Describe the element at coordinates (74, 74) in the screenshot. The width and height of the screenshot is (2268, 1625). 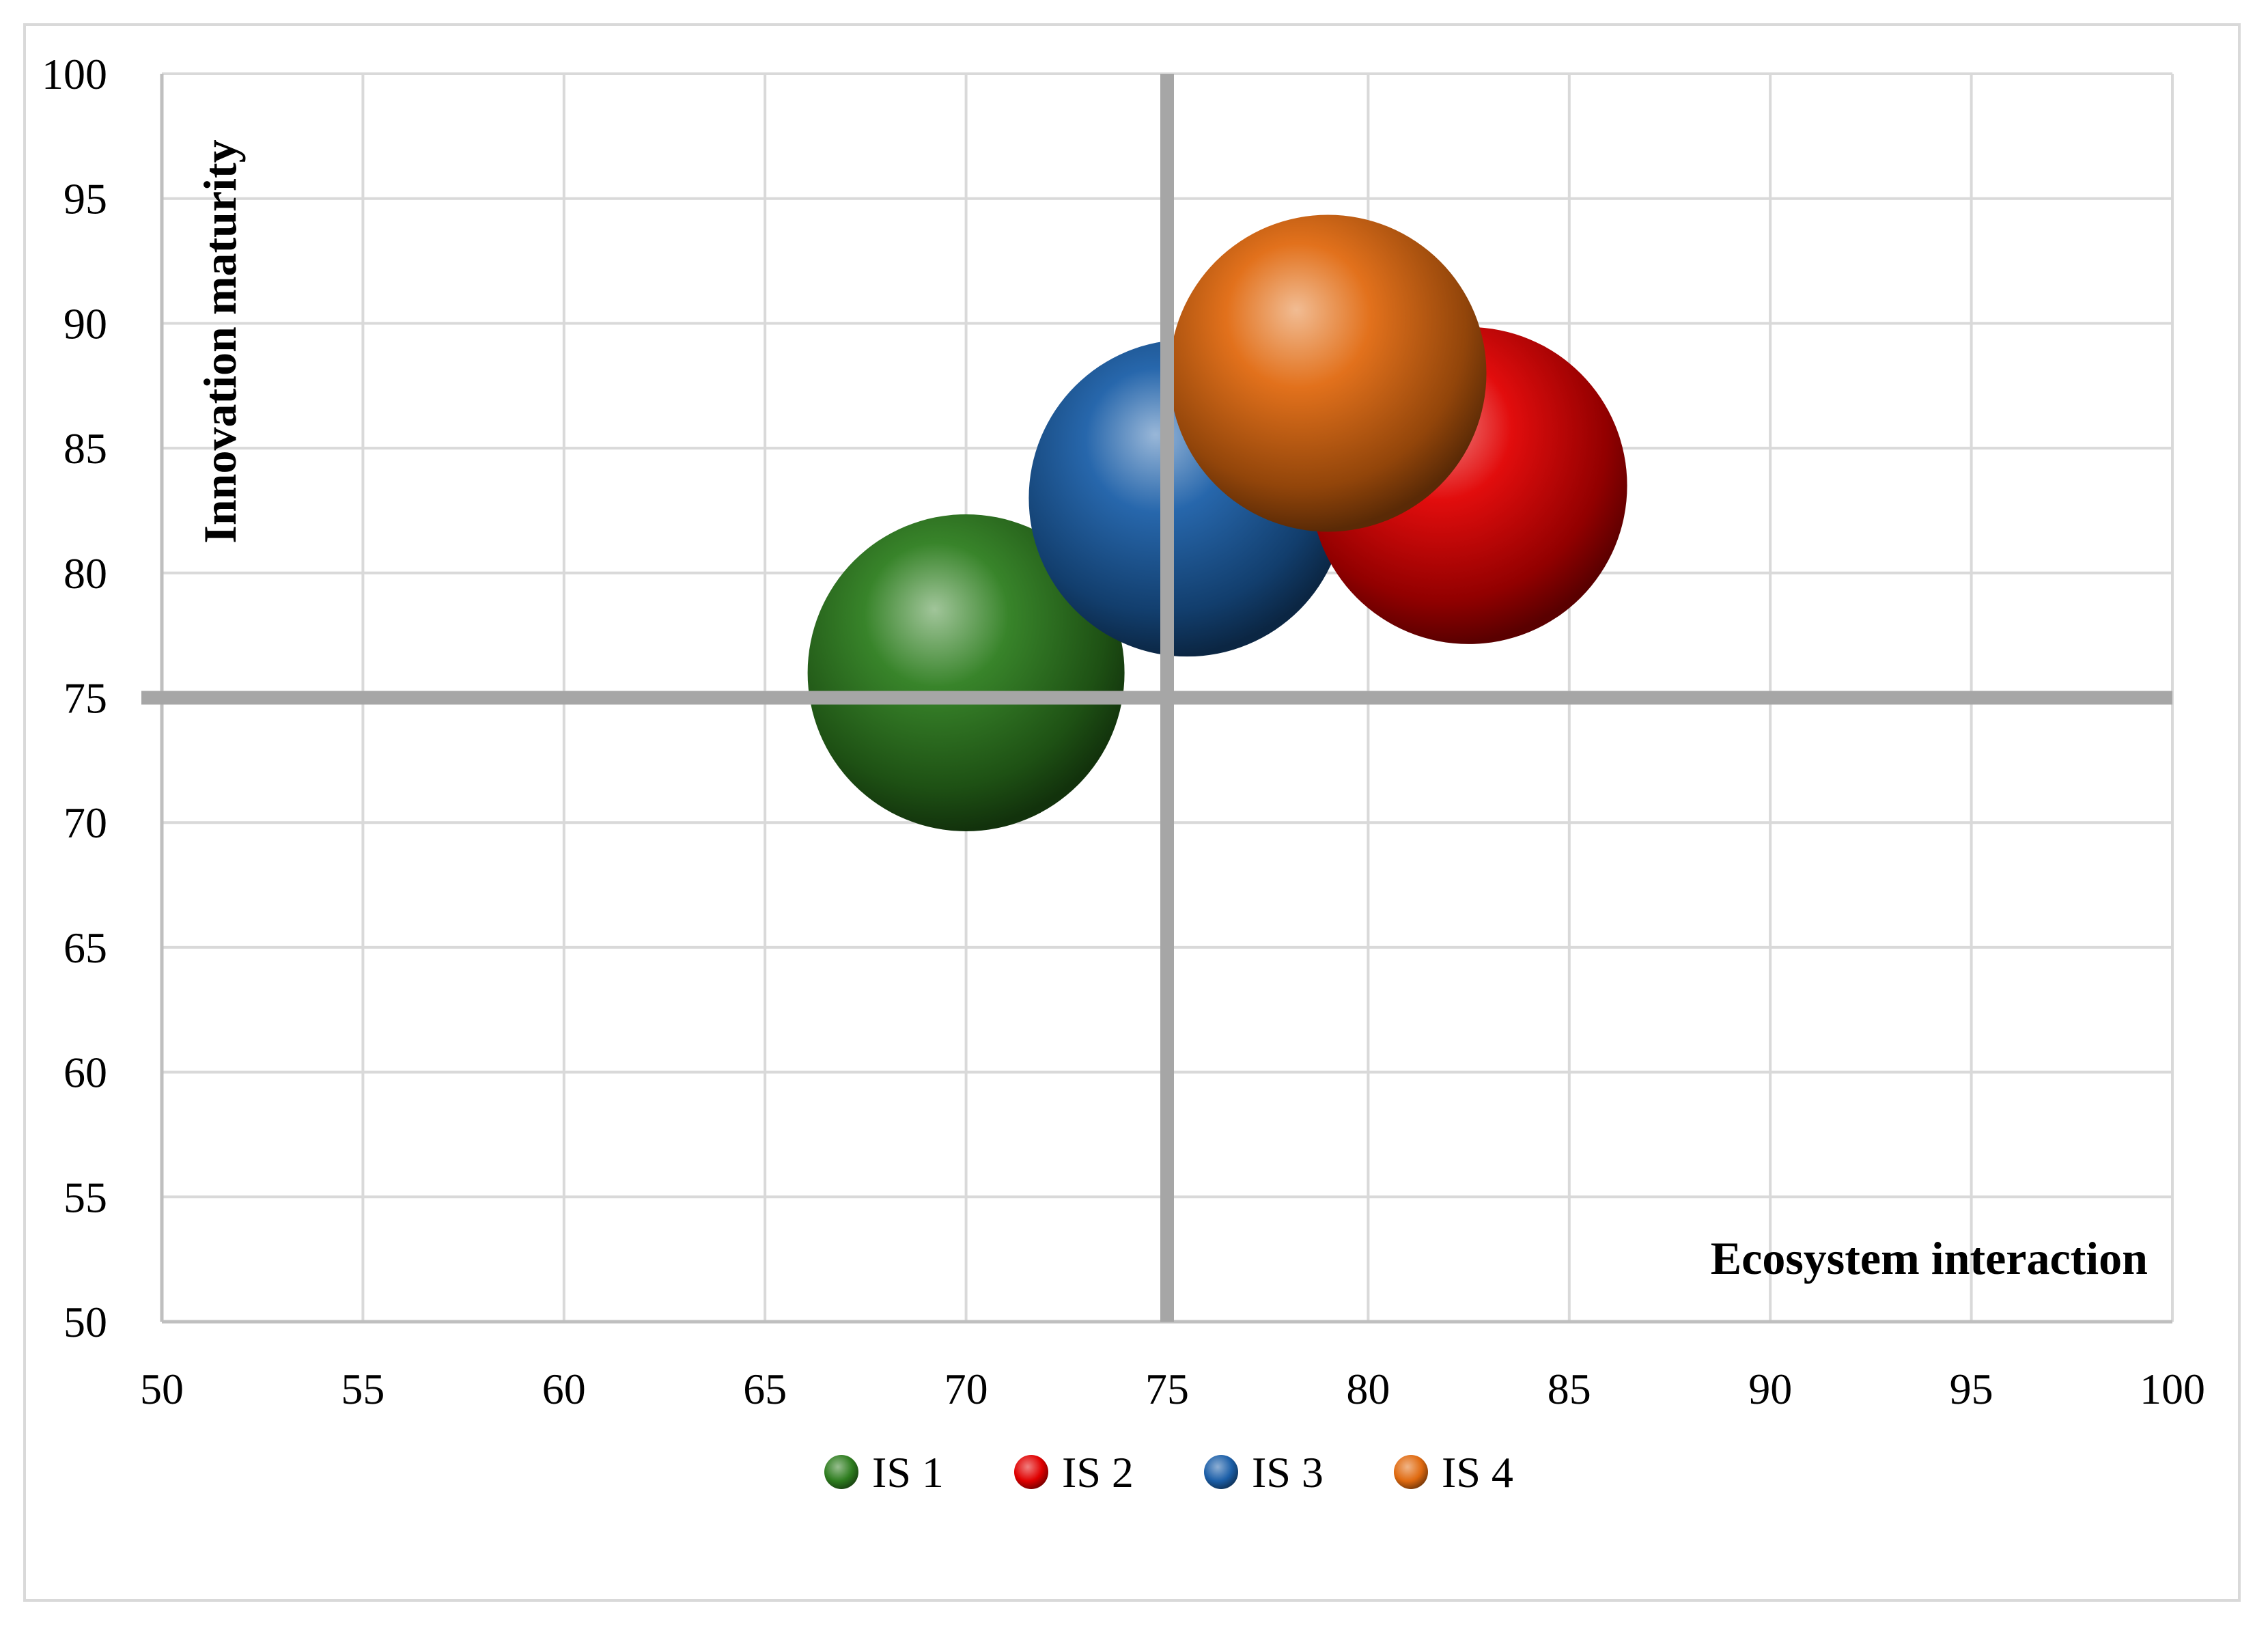
I see `y-tick-label: 100` at that location.